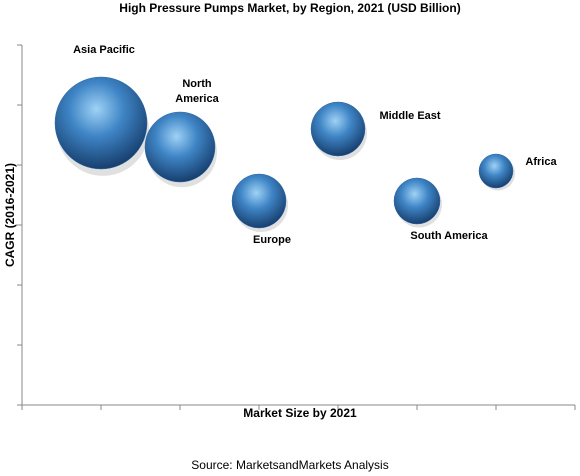 This screenshot has width=580, height=476. I want to click on bubble-label: Asia Pacific, so click(104, 50).